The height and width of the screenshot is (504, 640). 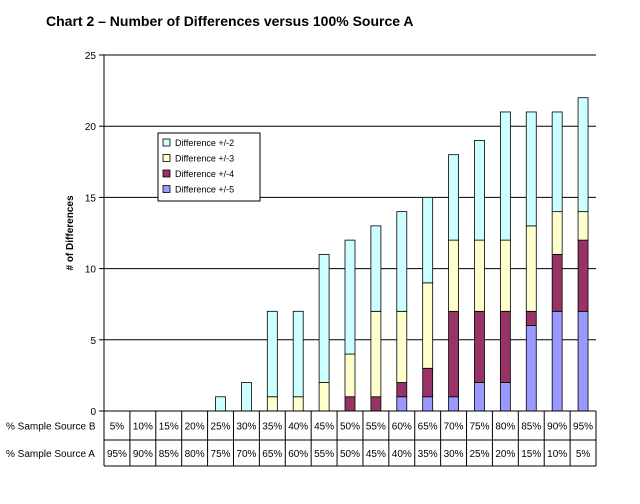 What do you see at coordinates (117, 427) in the screenshot?
I see `x-tick-label: 5%` at bounding box center [117, 427].